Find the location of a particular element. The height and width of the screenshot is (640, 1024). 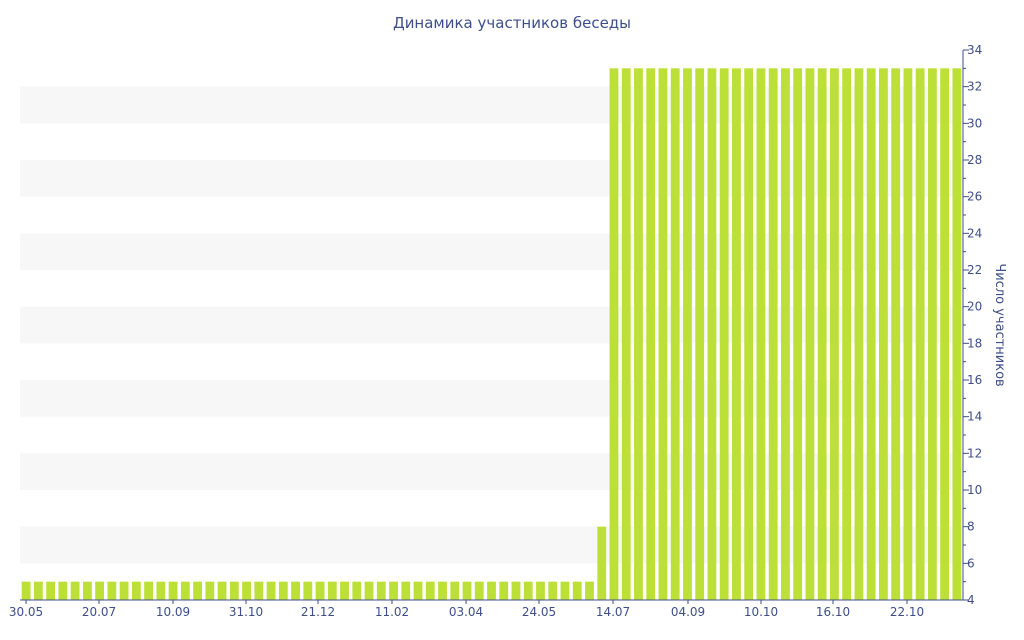

y-tick-label: 28 is located at coordinates (974, 160).